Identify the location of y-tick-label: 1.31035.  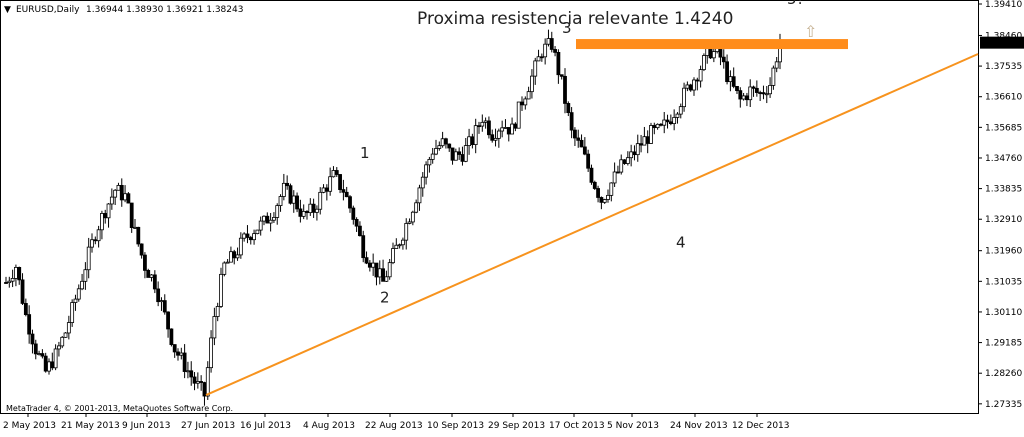
(1003, 282).